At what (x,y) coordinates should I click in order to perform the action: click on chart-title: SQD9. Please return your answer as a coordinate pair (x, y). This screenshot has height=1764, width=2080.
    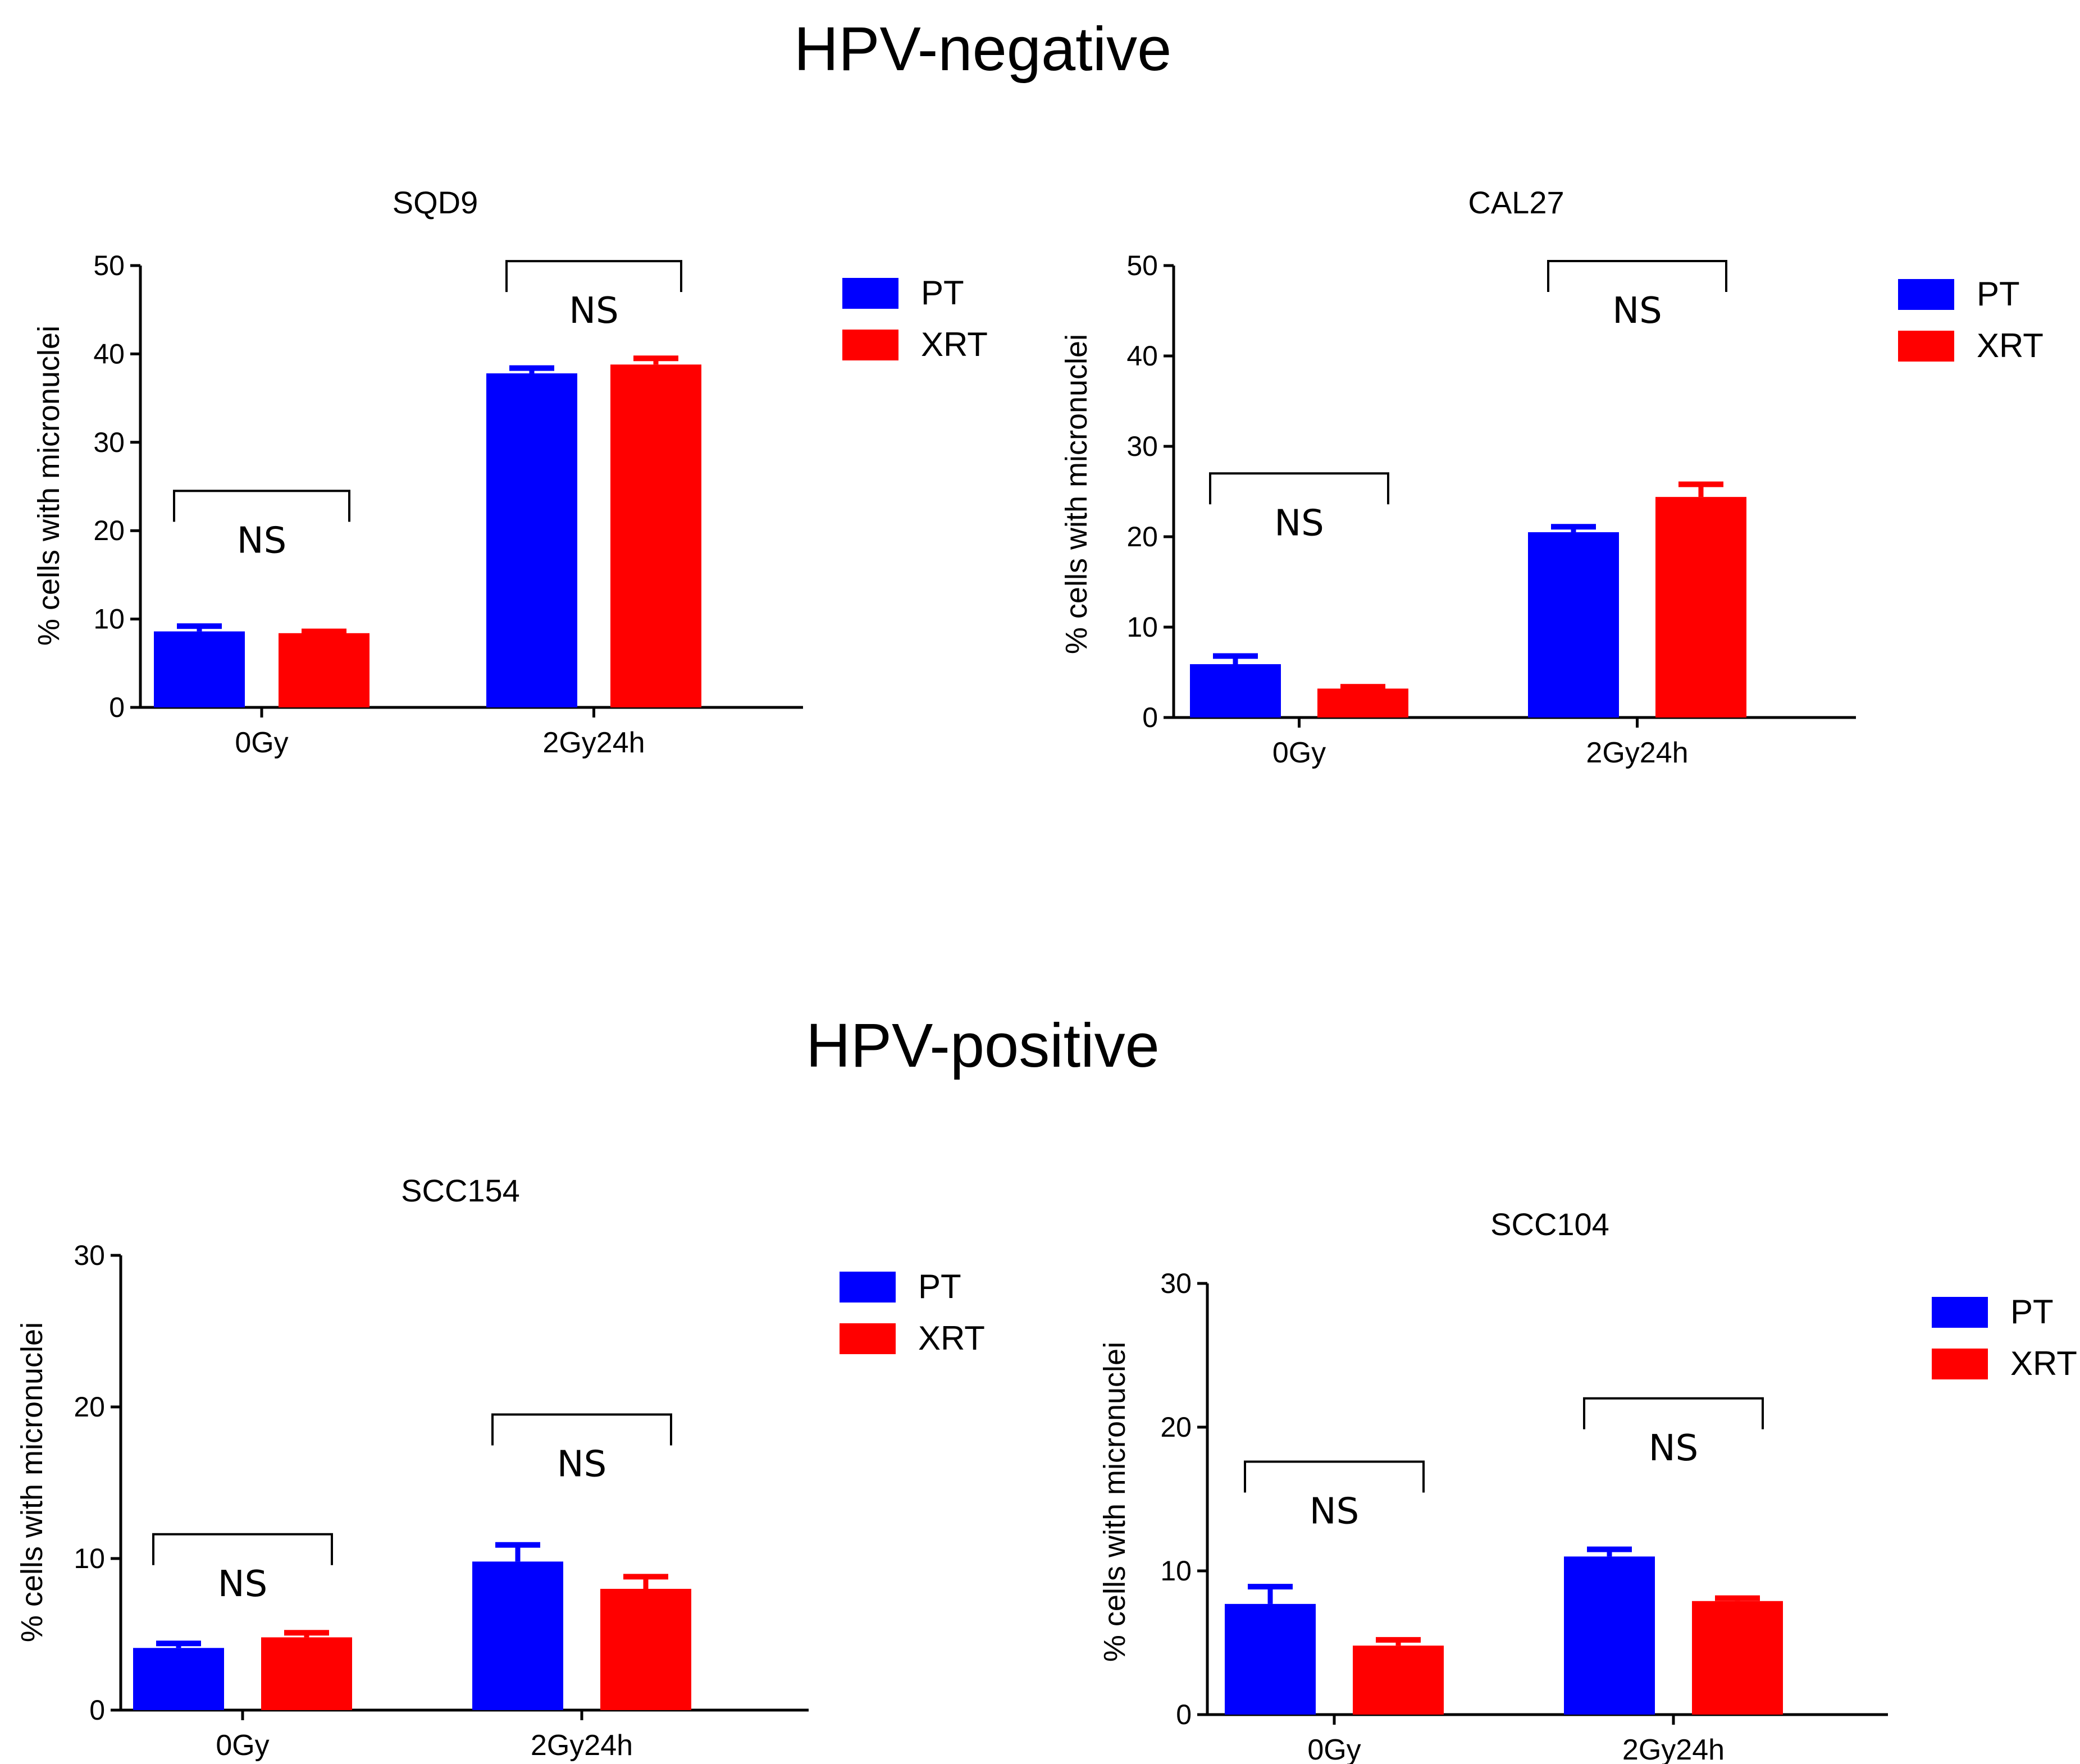
    Looking at the image, I should click on (435, 202).